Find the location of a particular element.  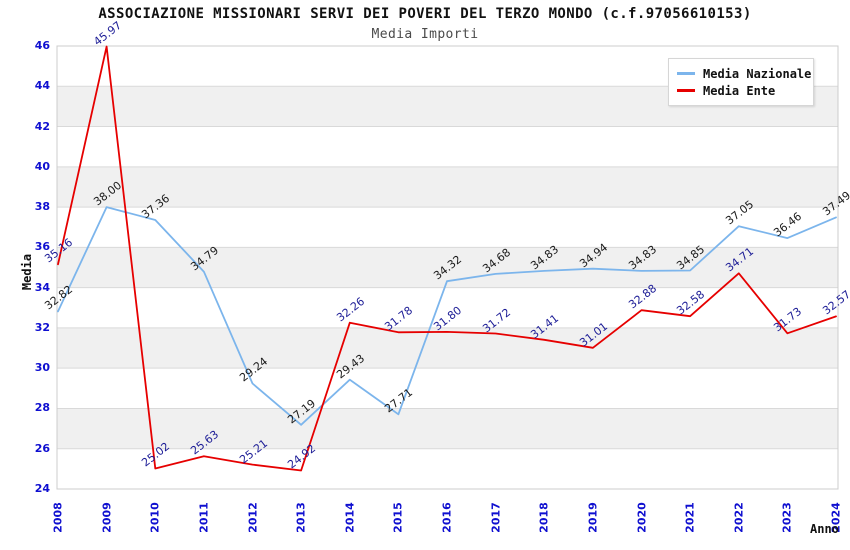

legend-label: Media Ente is located at coordinates (739, 90).